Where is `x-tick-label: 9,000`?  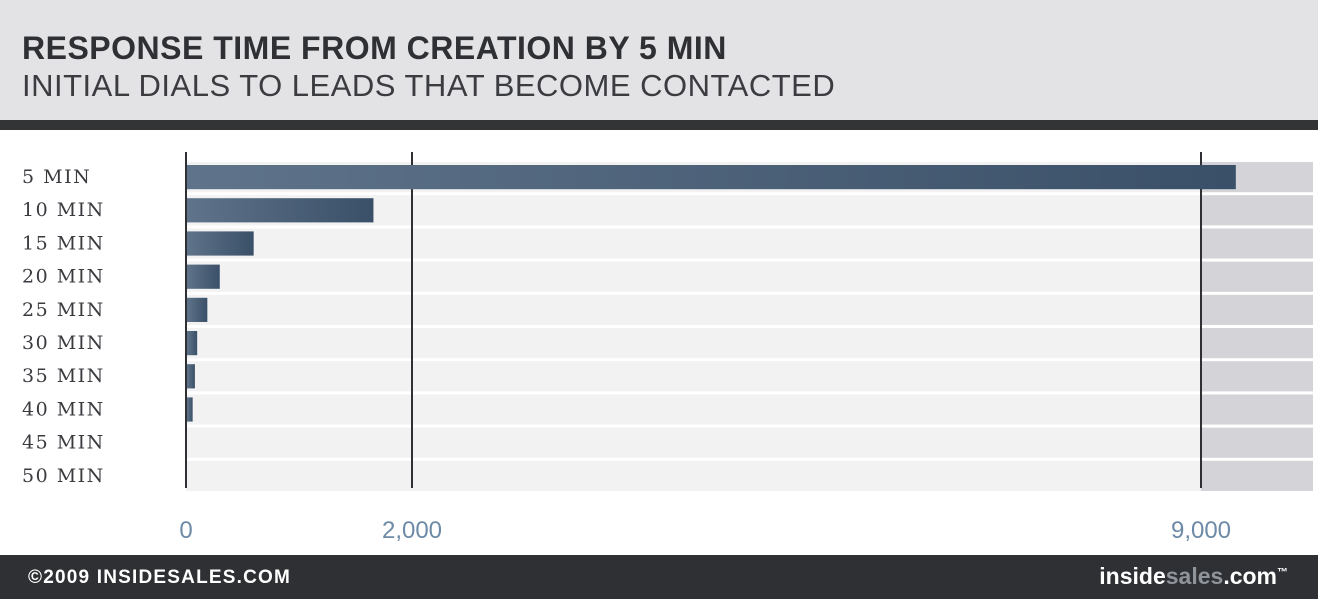
x-tick-label: 9,000 is located at coordinates (1201, 530).